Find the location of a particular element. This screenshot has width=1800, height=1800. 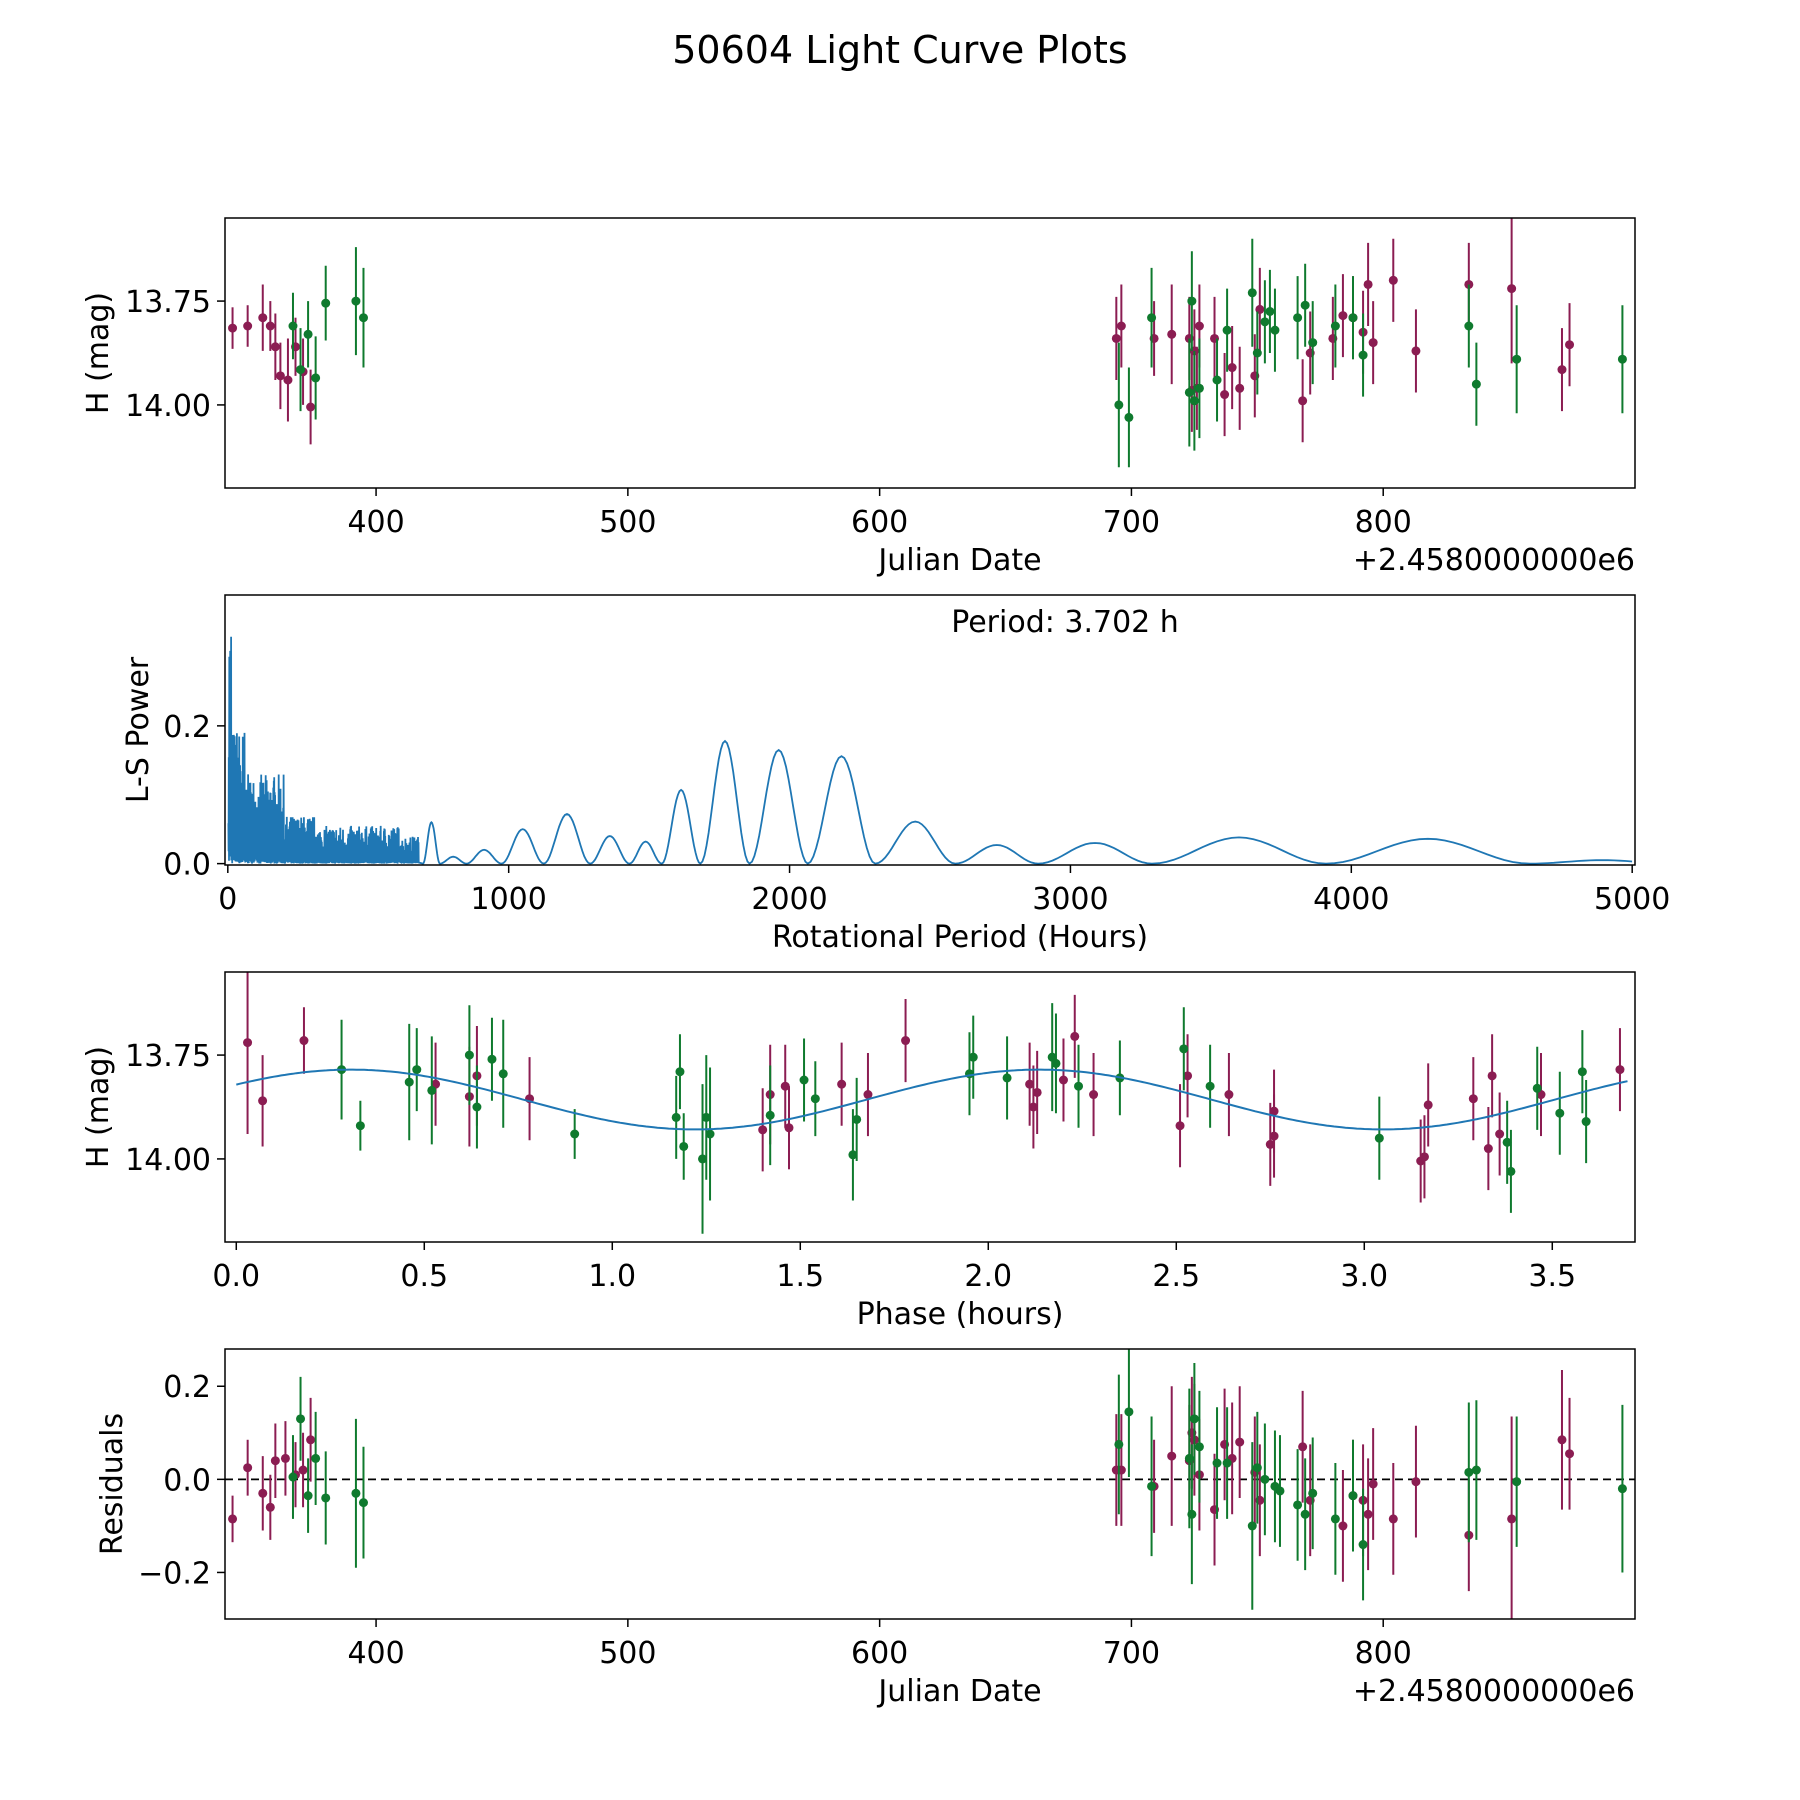

residuals-xlabel: Julian Date is located at coordinates (958, 1691).